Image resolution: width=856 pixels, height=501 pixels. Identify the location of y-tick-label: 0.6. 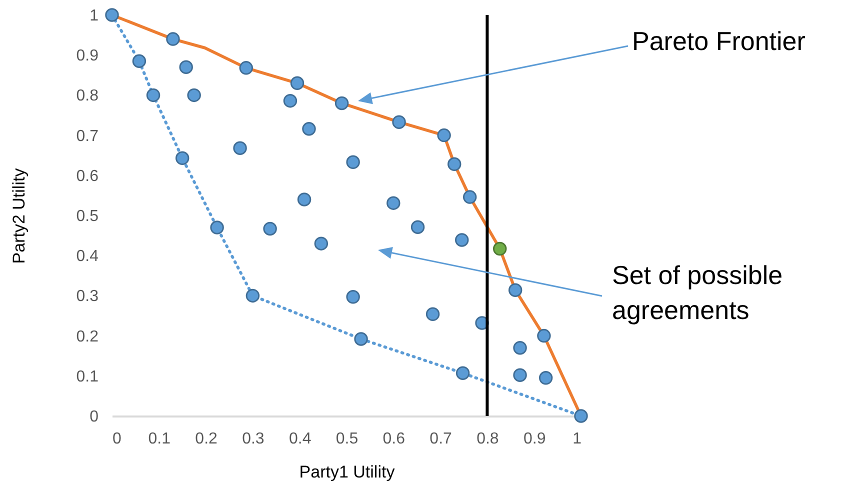
(87, 176).